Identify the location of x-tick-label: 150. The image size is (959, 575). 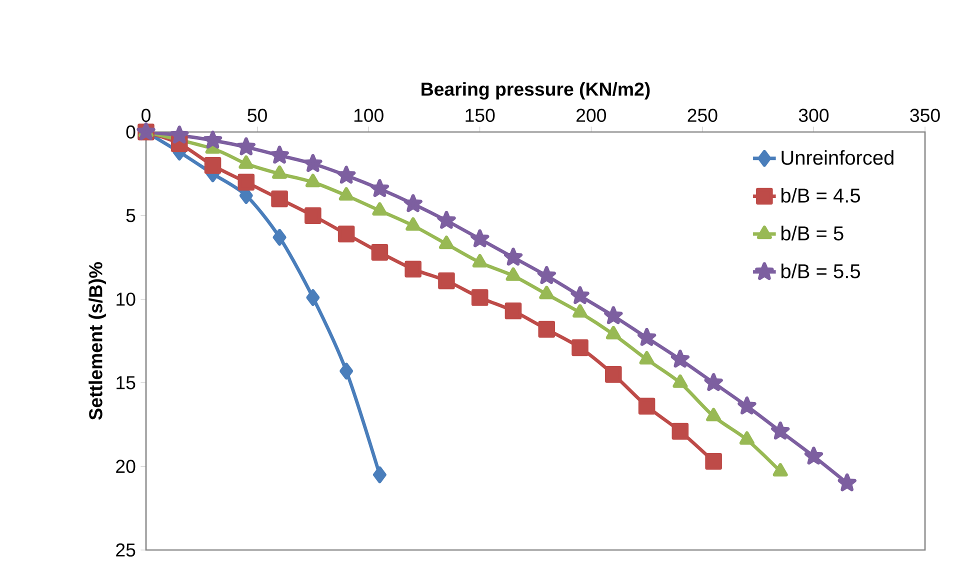
(480, 115).